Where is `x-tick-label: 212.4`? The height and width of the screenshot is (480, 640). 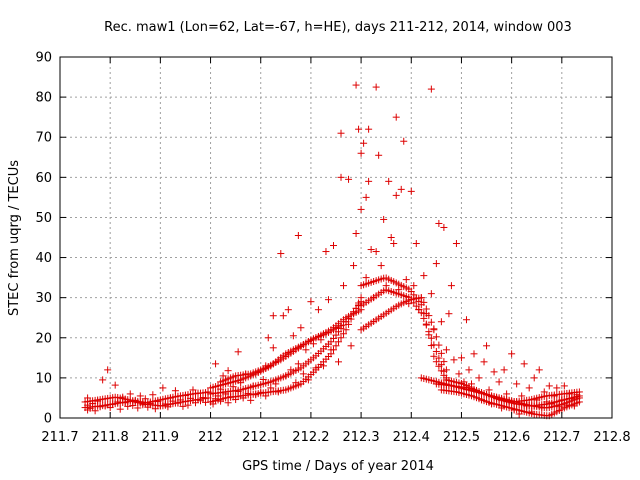 x-tick-label: 212.4 is located at coordinates (411, 437).